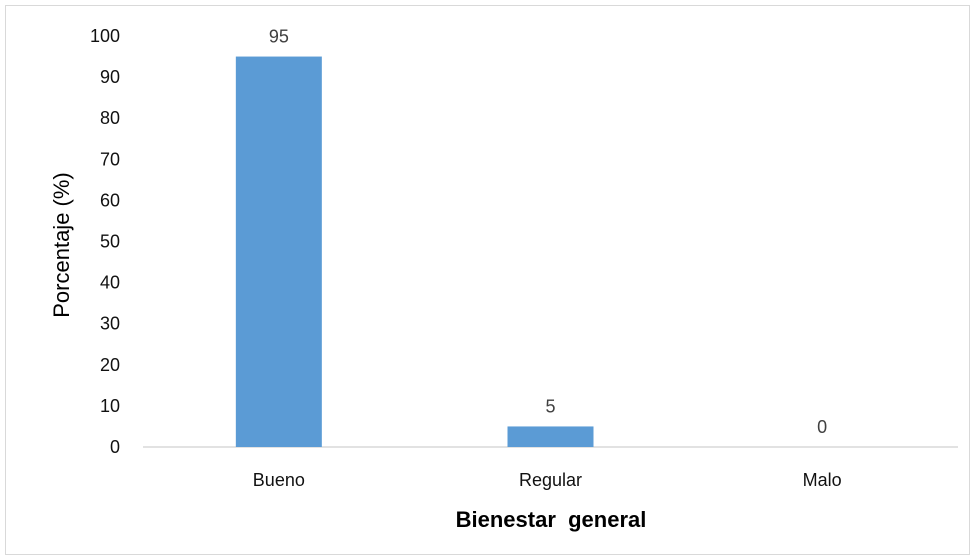 The height and width of the screenshot is (560, 975). I want to click on y-tick-label: 40, so click(110, 283).